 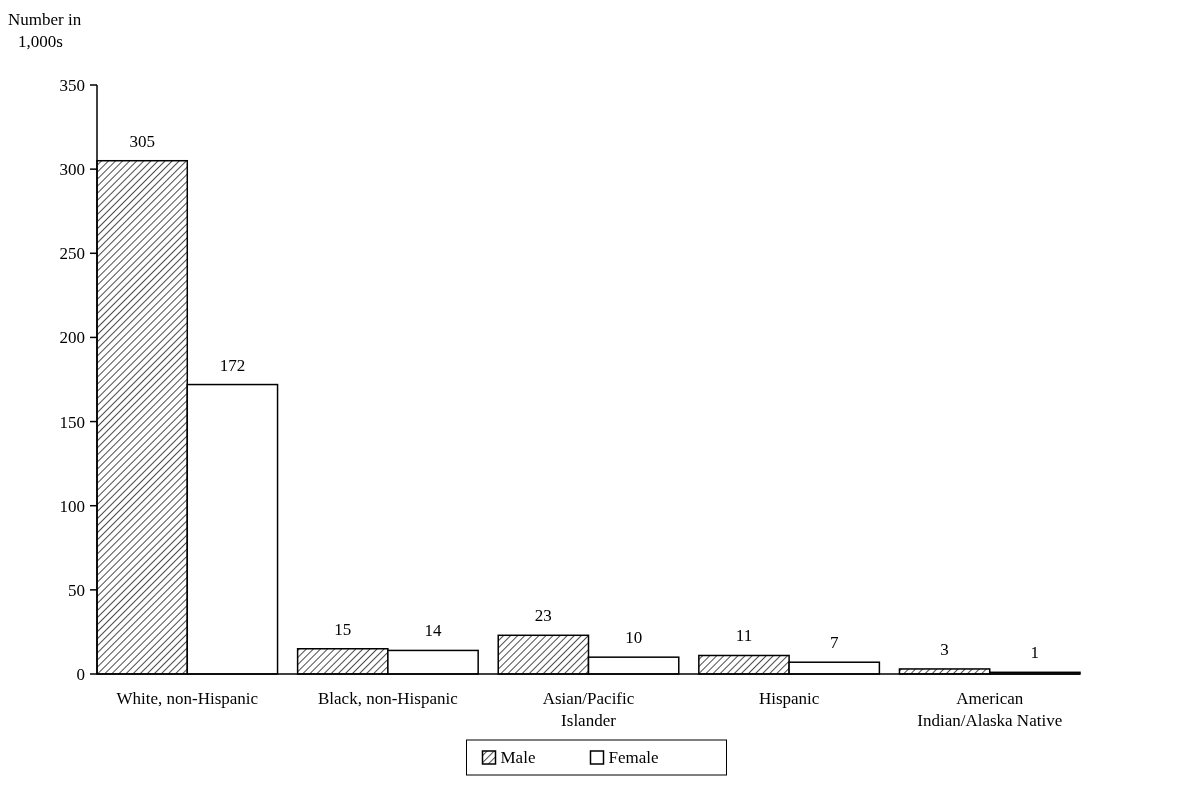 What do you see at coordinates (789, 698) in the screenshot?
I see `x-tick-label: Hispanic` at bounding box center [789, 698].